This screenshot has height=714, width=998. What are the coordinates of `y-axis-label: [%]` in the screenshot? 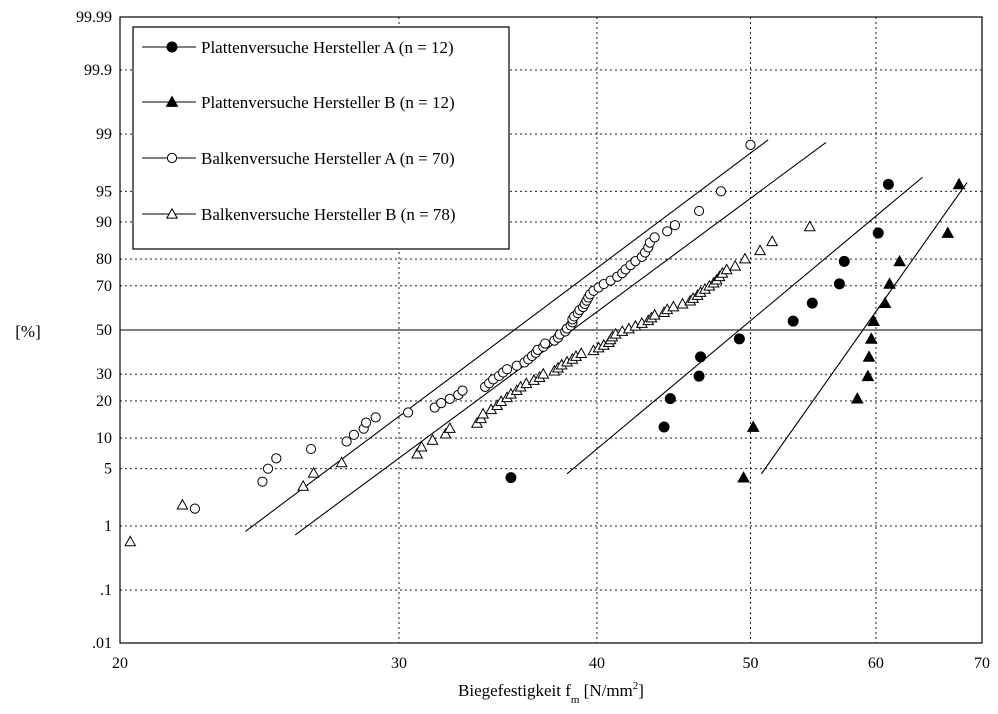 It's located at (27, 331).